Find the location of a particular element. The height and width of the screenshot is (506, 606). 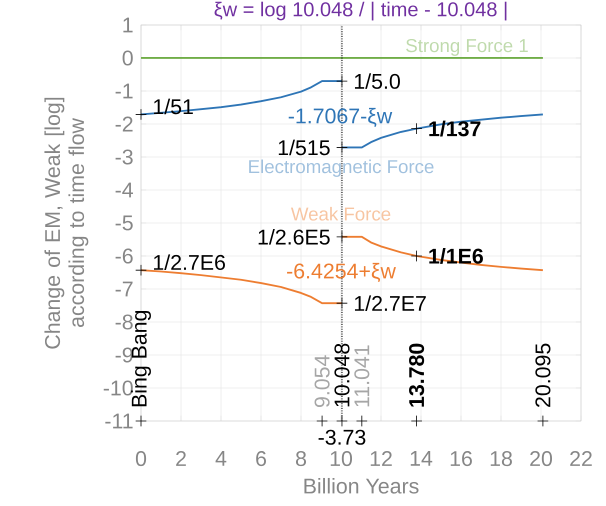

series-label: Weak Force is located at coordinates (340, 213).